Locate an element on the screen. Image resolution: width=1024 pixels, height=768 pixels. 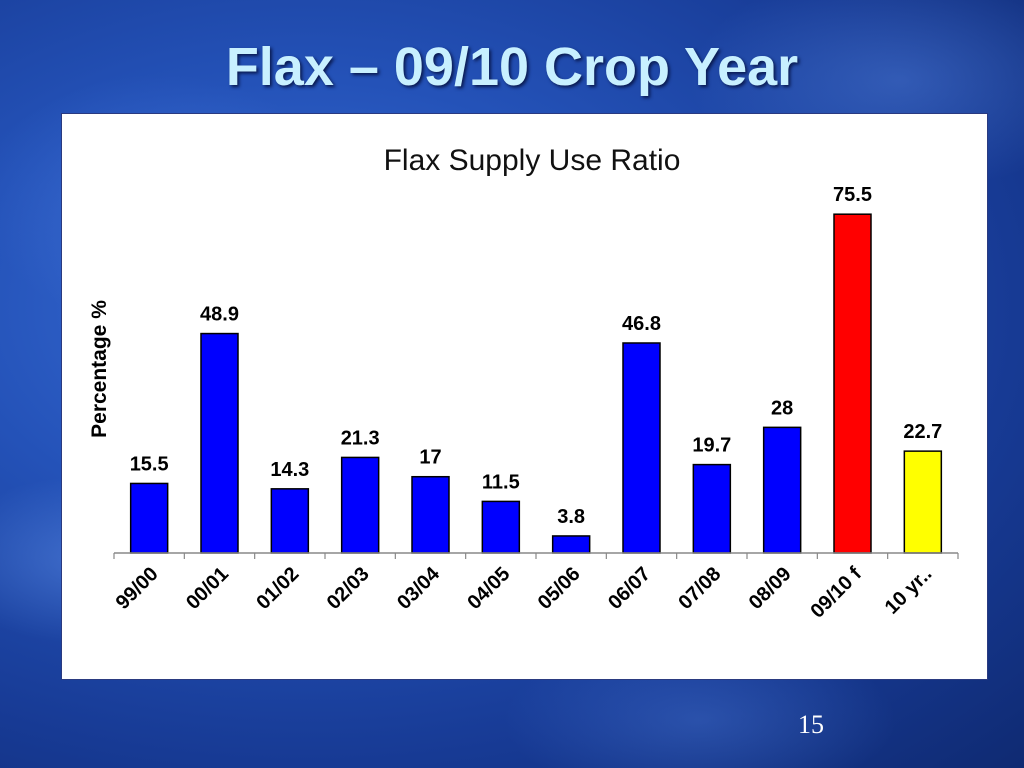
bar-value-label: 28 is located at coordinates (782, 408).